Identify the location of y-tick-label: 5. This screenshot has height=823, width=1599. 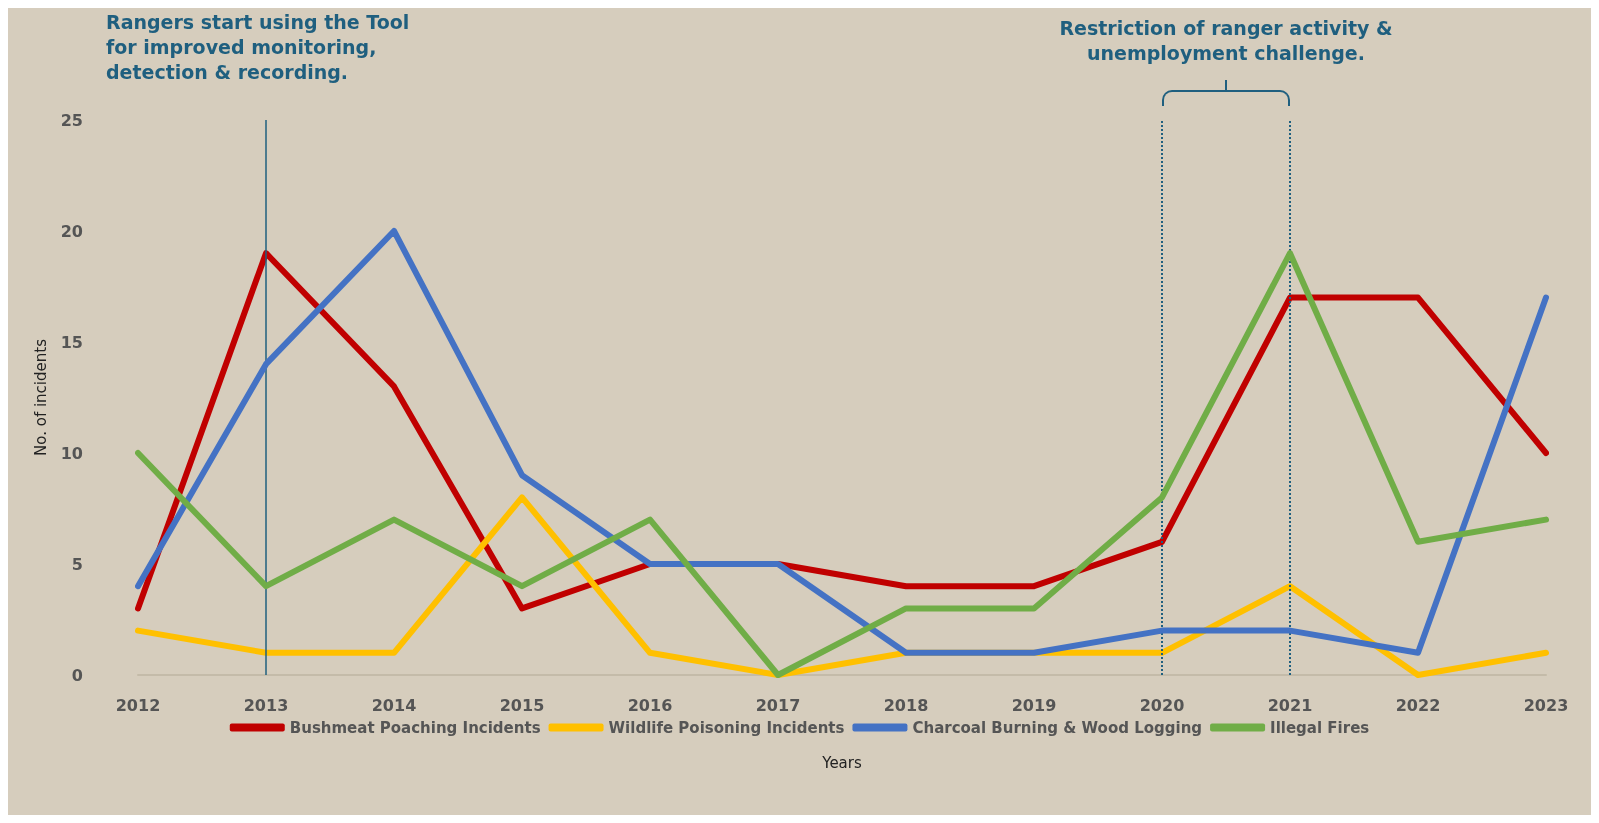
(77, 564).